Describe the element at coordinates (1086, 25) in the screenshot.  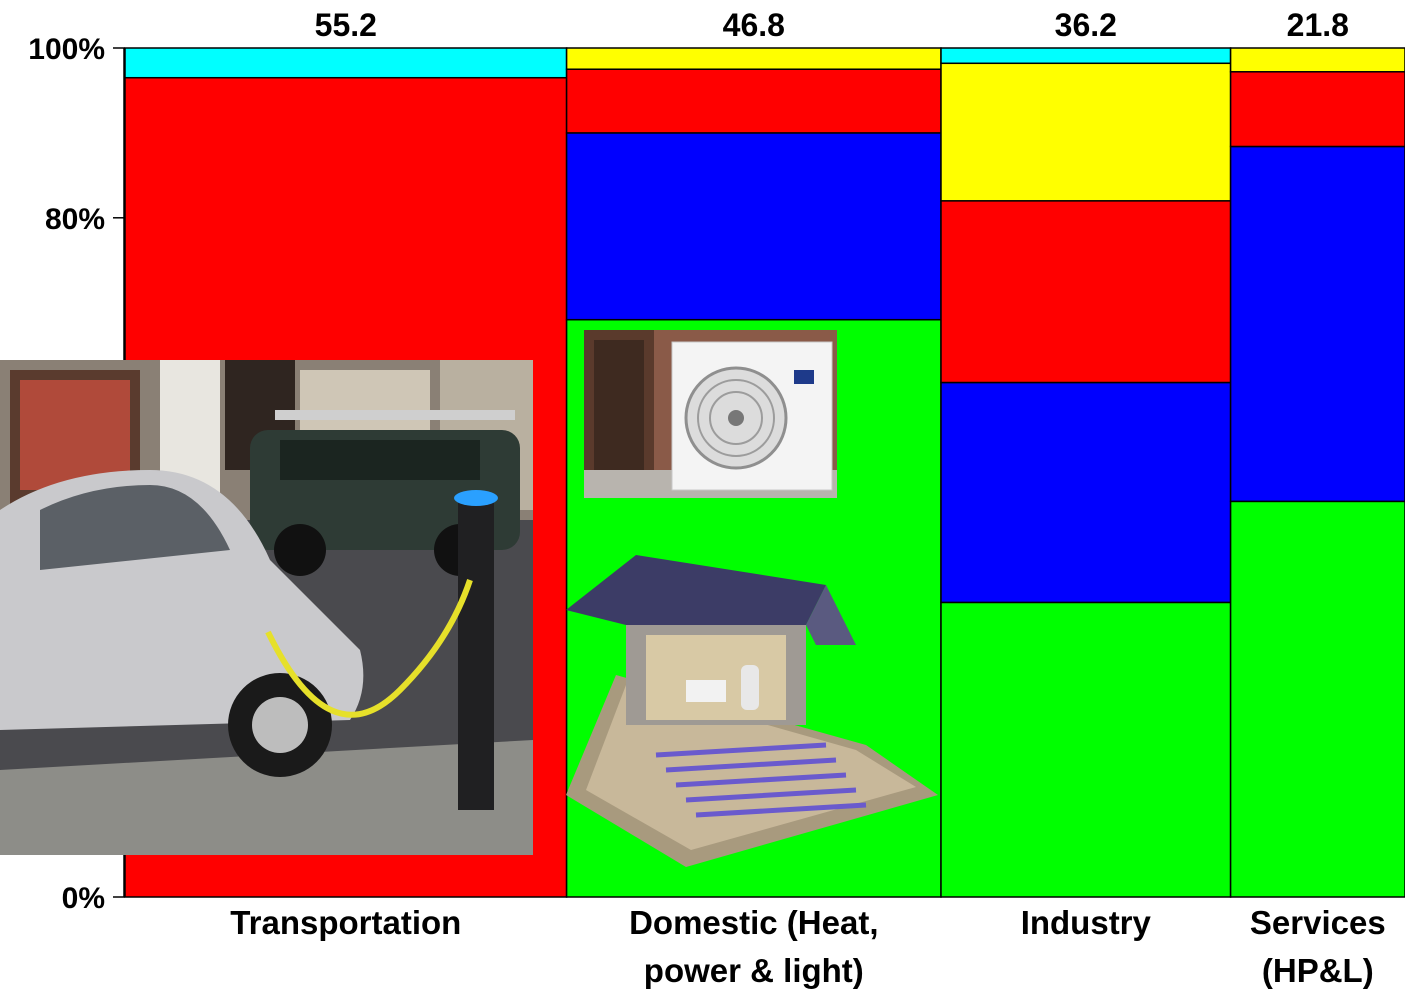
I see `bar-total-label: 36.2` at that location.